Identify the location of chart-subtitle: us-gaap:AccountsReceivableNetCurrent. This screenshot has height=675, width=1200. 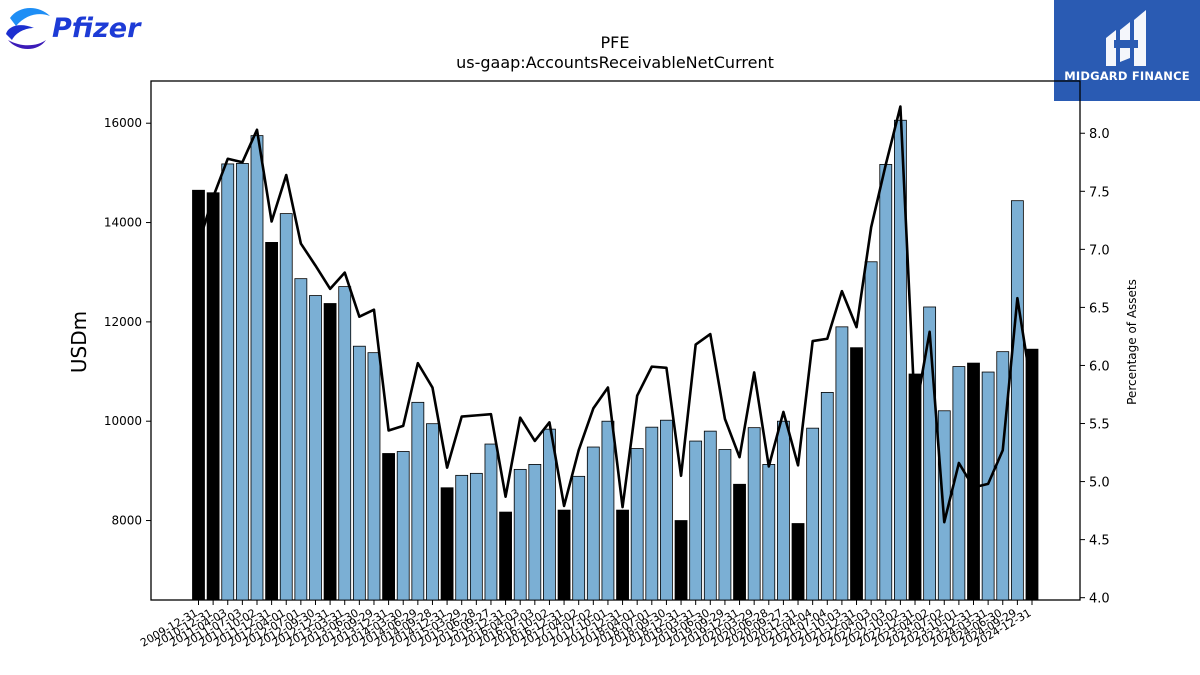
(615, 62).